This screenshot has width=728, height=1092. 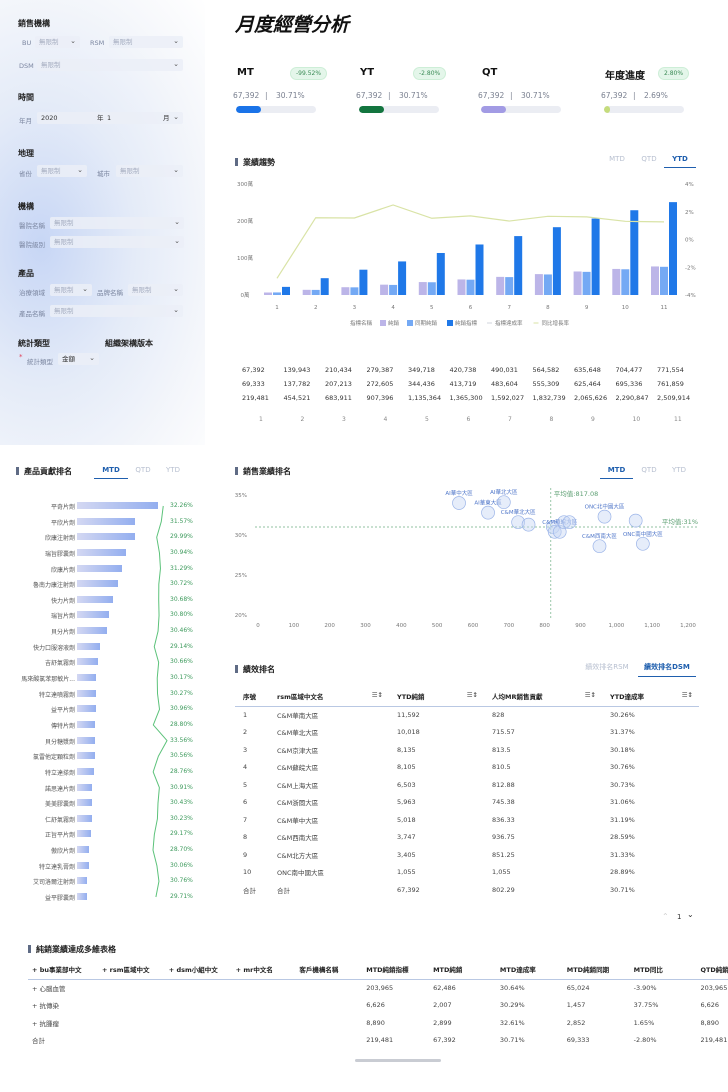 What do you see at coordinates (649, 159) in the screenshot?
I see `trend-tab-qtd: QTD` at bounding box center [649, 159].